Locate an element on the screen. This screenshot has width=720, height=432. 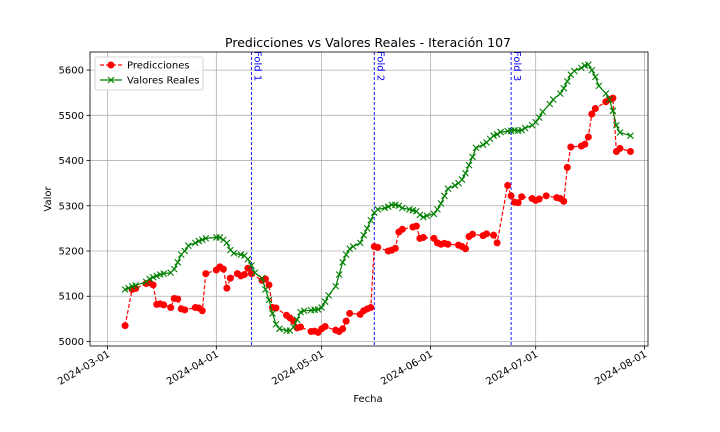
y-tick-label: 5100 is located at coordinates (71, 297).